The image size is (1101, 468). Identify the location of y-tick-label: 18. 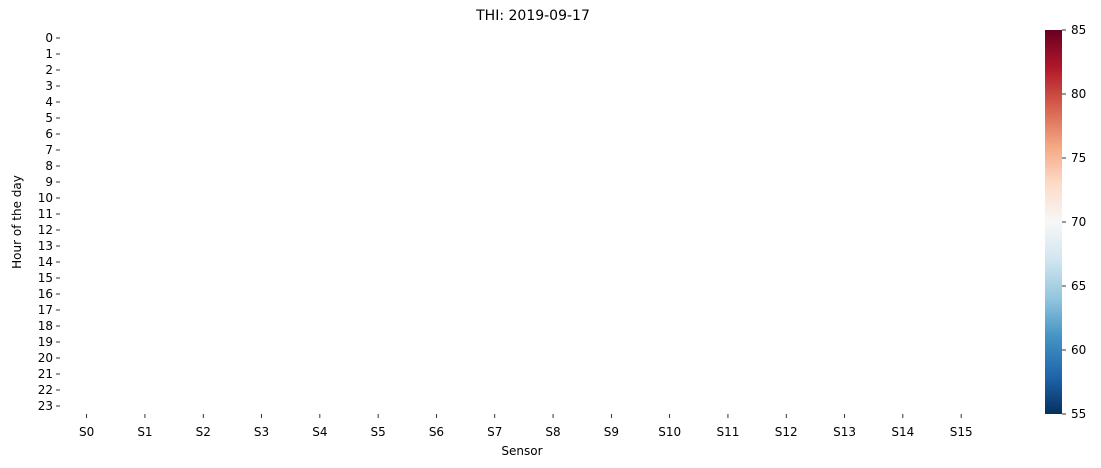
(45, 326).